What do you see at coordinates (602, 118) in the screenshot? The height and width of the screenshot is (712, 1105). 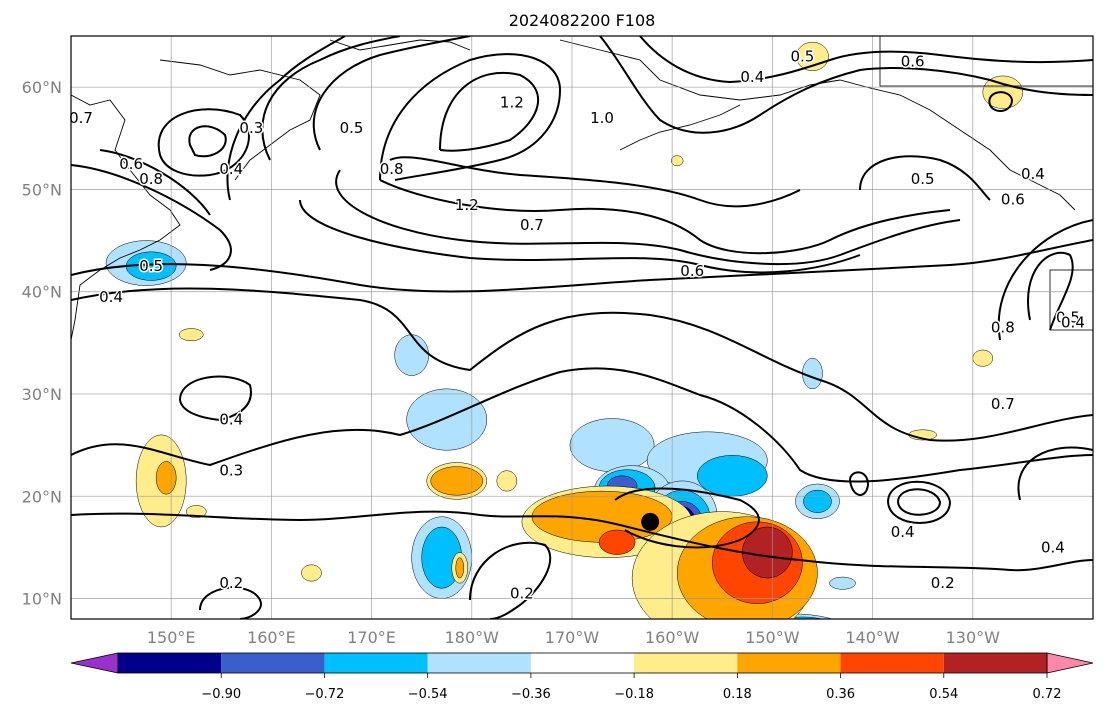 I see `contour-label: 1.0` at bounding box center [602, 118].